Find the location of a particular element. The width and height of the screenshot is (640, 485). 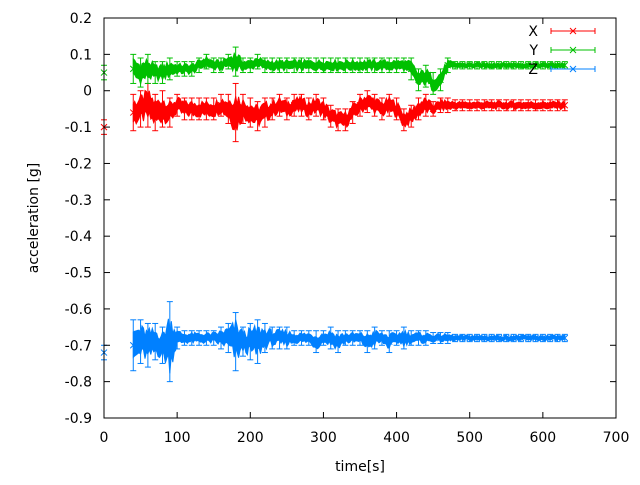

y-tick-label: -0.3 is located at coordinates (78, 201).